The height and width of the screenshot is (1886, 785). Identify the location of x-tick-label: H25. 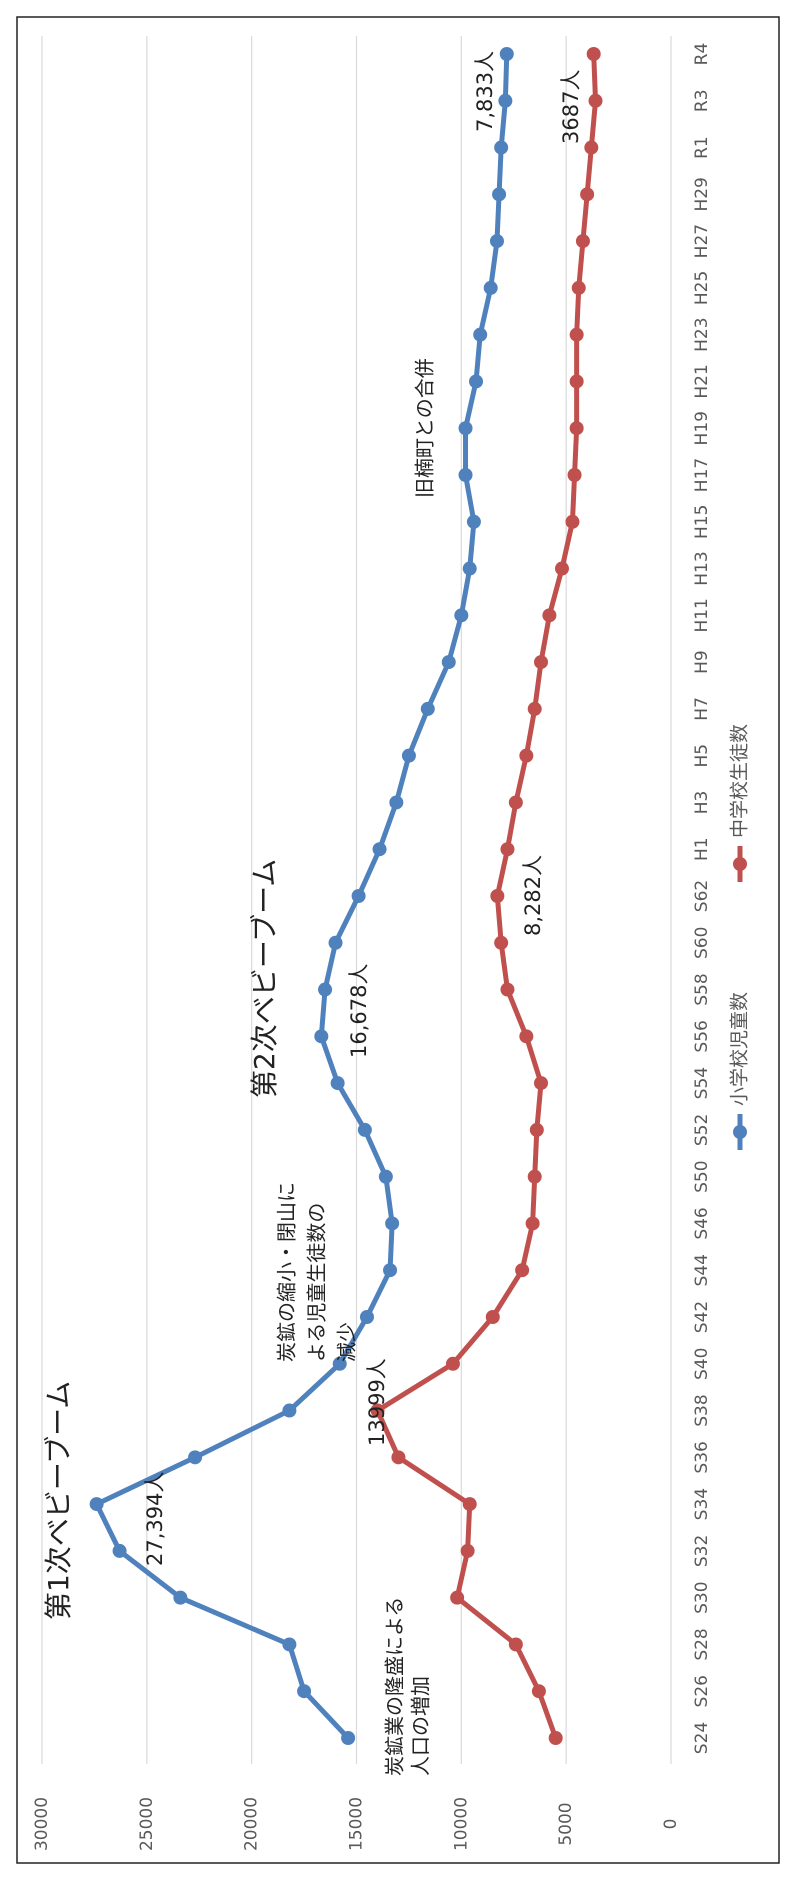
(702, 288).